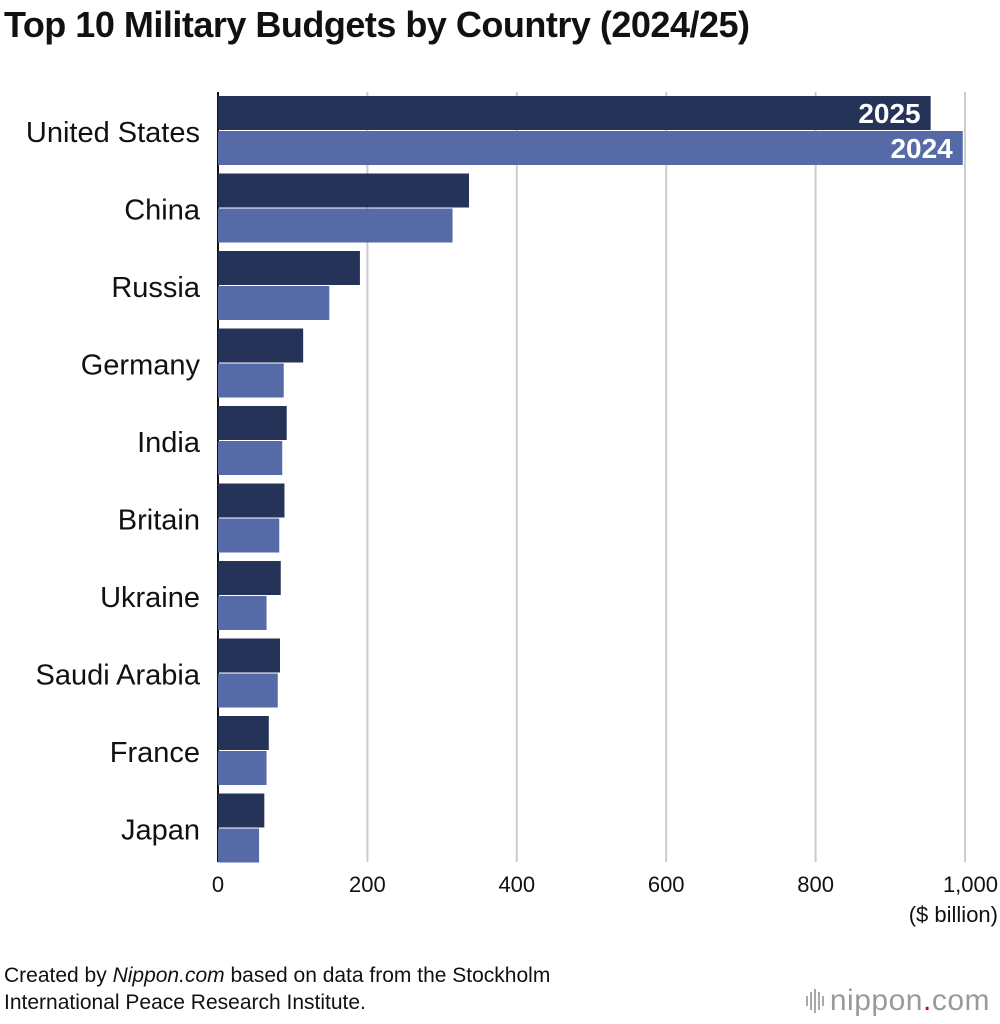  Describe the element at coordinates (367, 884) in the screenshot. I see `x-tick-label: 200` at that location.